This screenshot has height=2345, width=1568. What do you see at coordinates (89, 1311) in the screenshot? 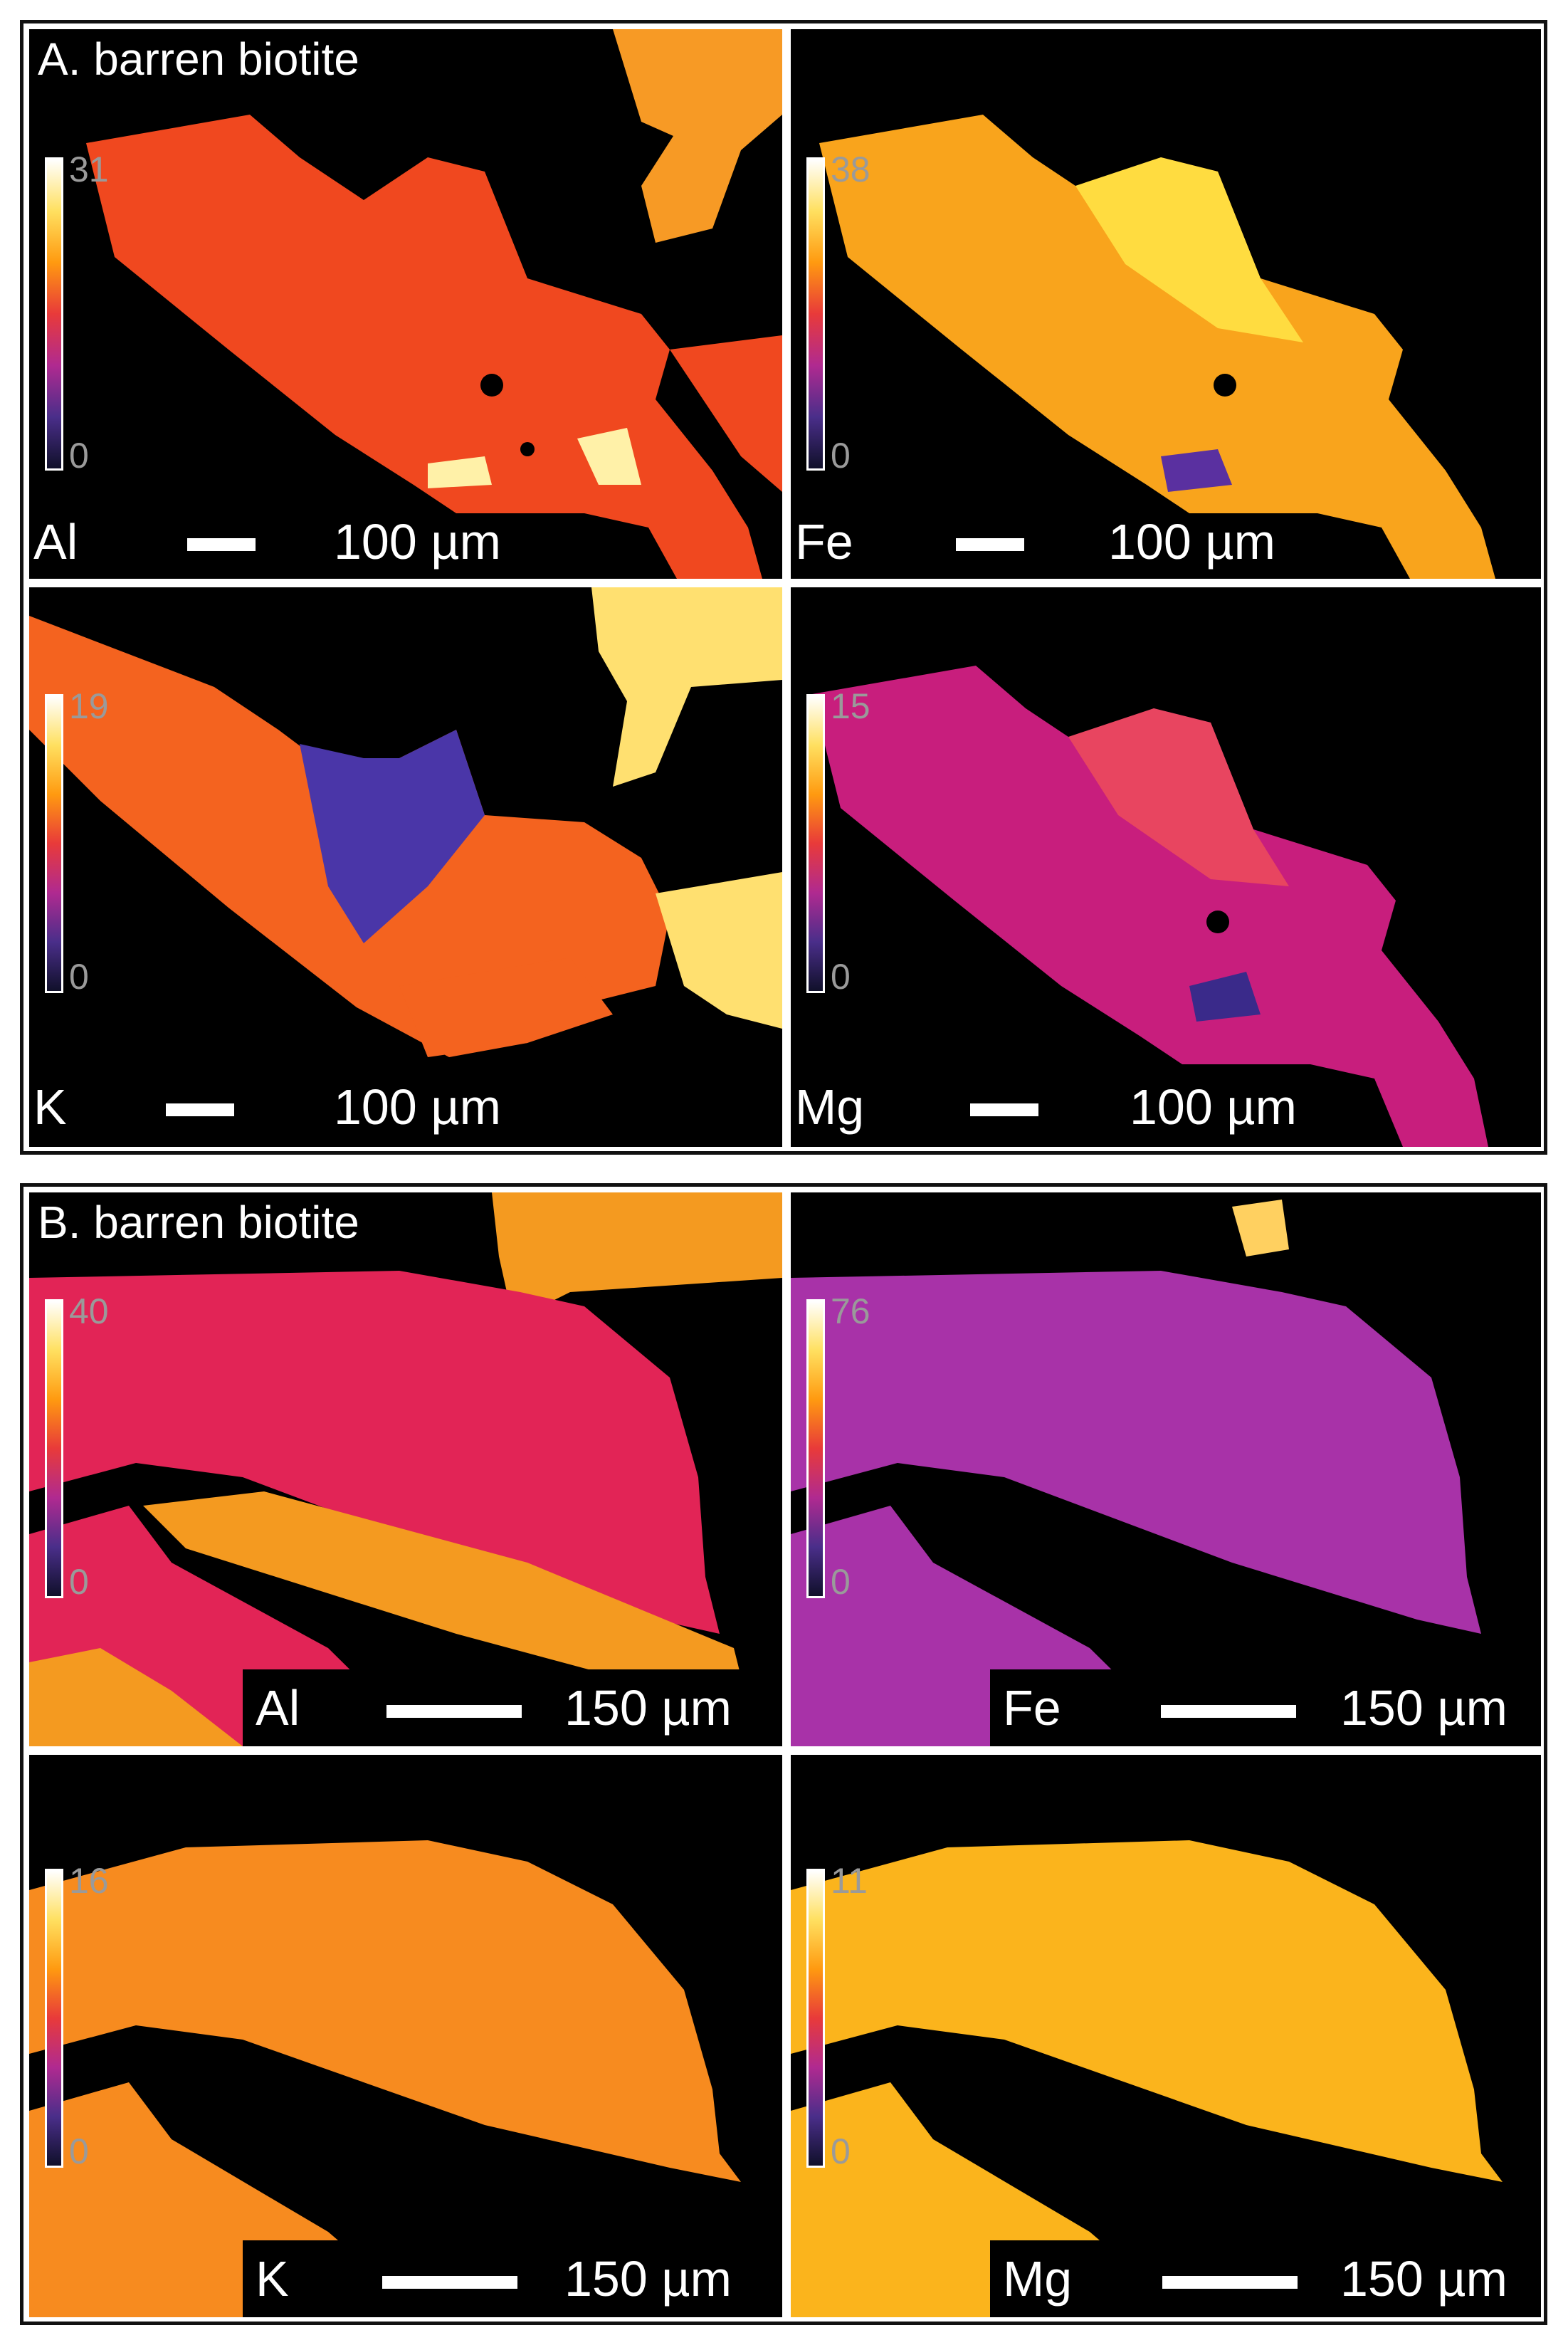
I see `colorbar-max: 40` at bounding box center [89, 1311].